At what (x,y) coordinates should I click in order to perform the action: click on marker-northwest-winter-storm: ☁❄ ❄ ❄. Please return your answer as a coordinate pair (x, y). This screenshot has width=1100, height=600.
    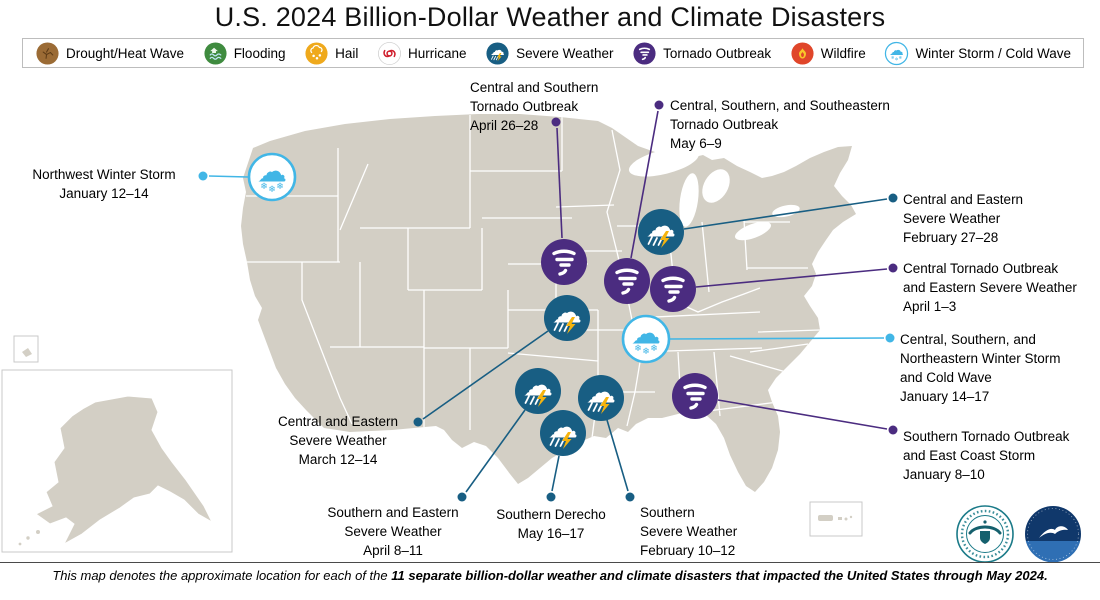
    Looking at the image, I should click on (272, 177).